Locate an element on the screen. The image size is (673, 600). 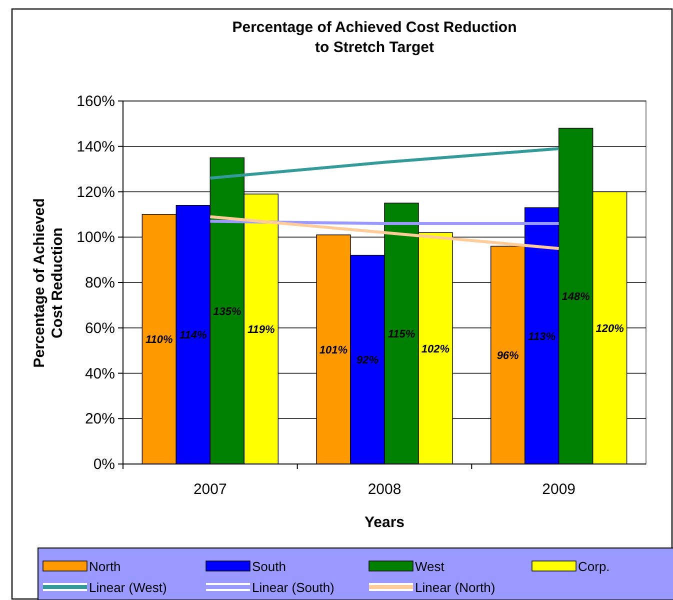
y-axis-title: Percentage of Achieved Cost Reduction is located at coordinates (48, 283).